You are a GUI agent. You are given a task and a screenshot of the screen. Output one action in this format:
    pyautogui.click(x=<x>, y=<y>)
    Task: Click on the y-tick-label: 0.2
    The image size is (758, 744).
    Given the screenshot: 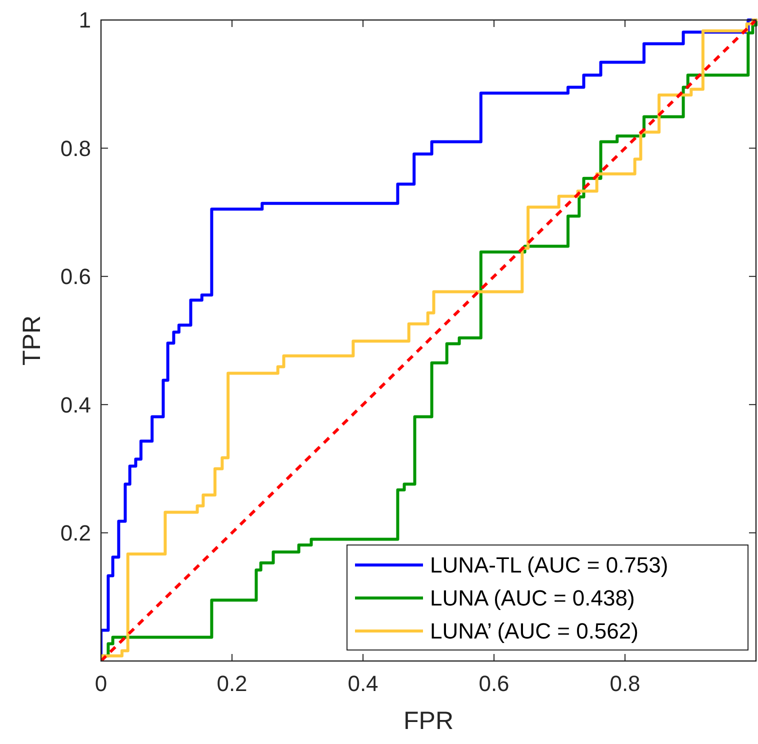 What is the action you would take?
    pyautogui.click(x=75, y=533)
    